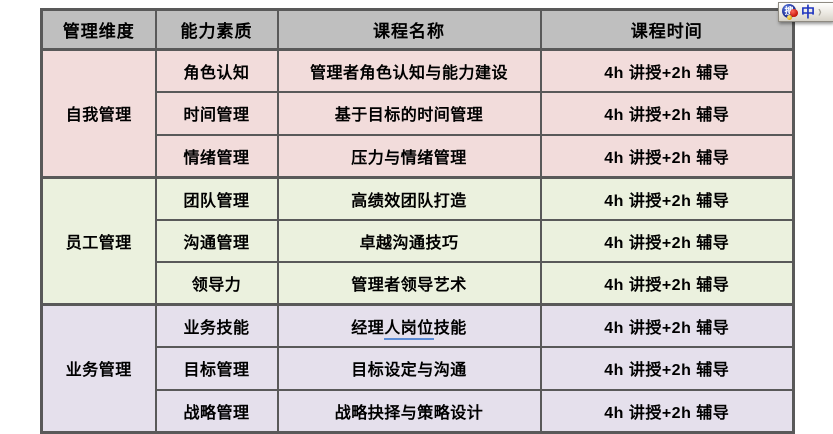  I want to click on table-row: 时间管理 基于目标的时间管理 4h 讲授+2h 辅导, so click(418, 113).